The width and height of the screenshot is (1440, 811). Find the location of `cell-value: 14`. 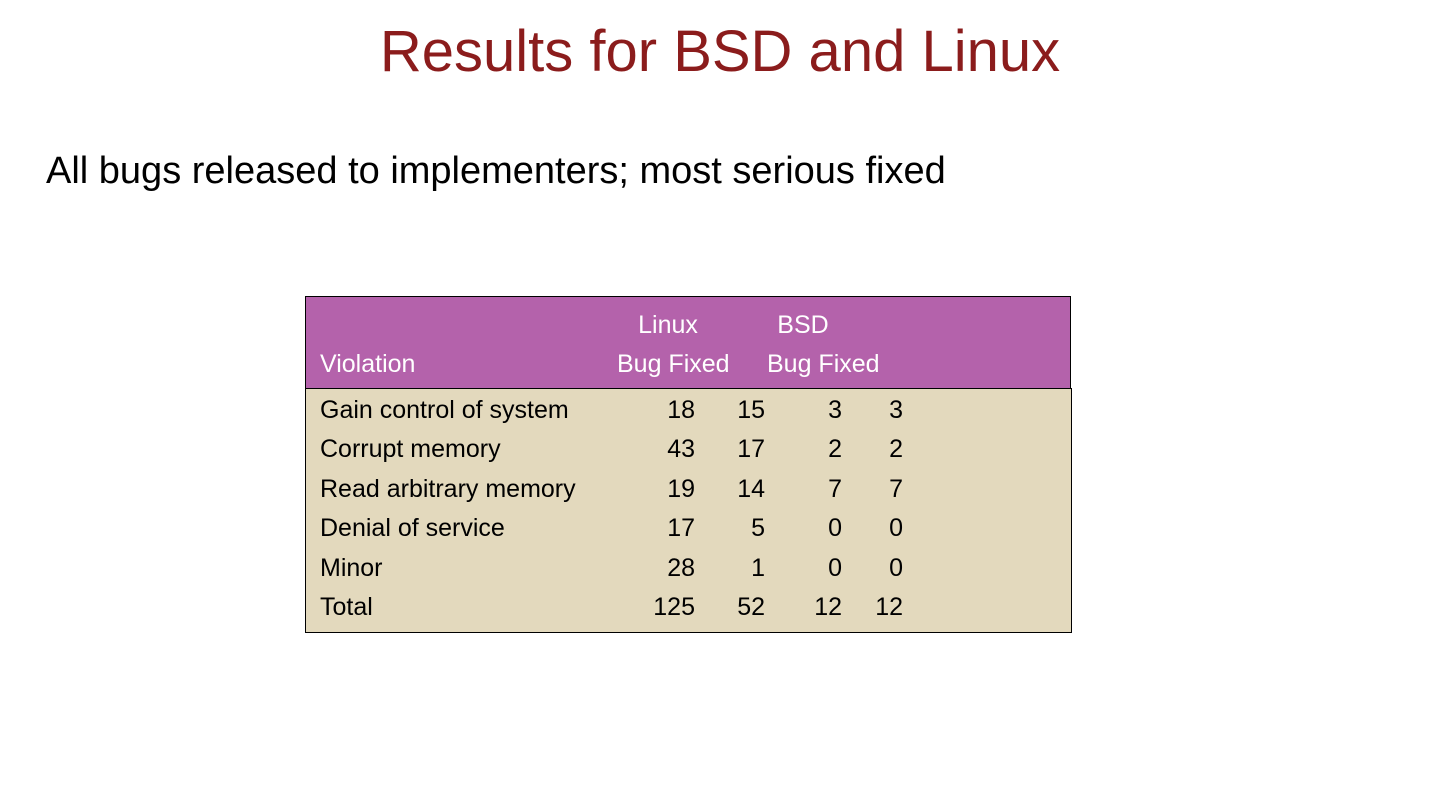

cell-value: 14 is located at coordinates (751, 489).